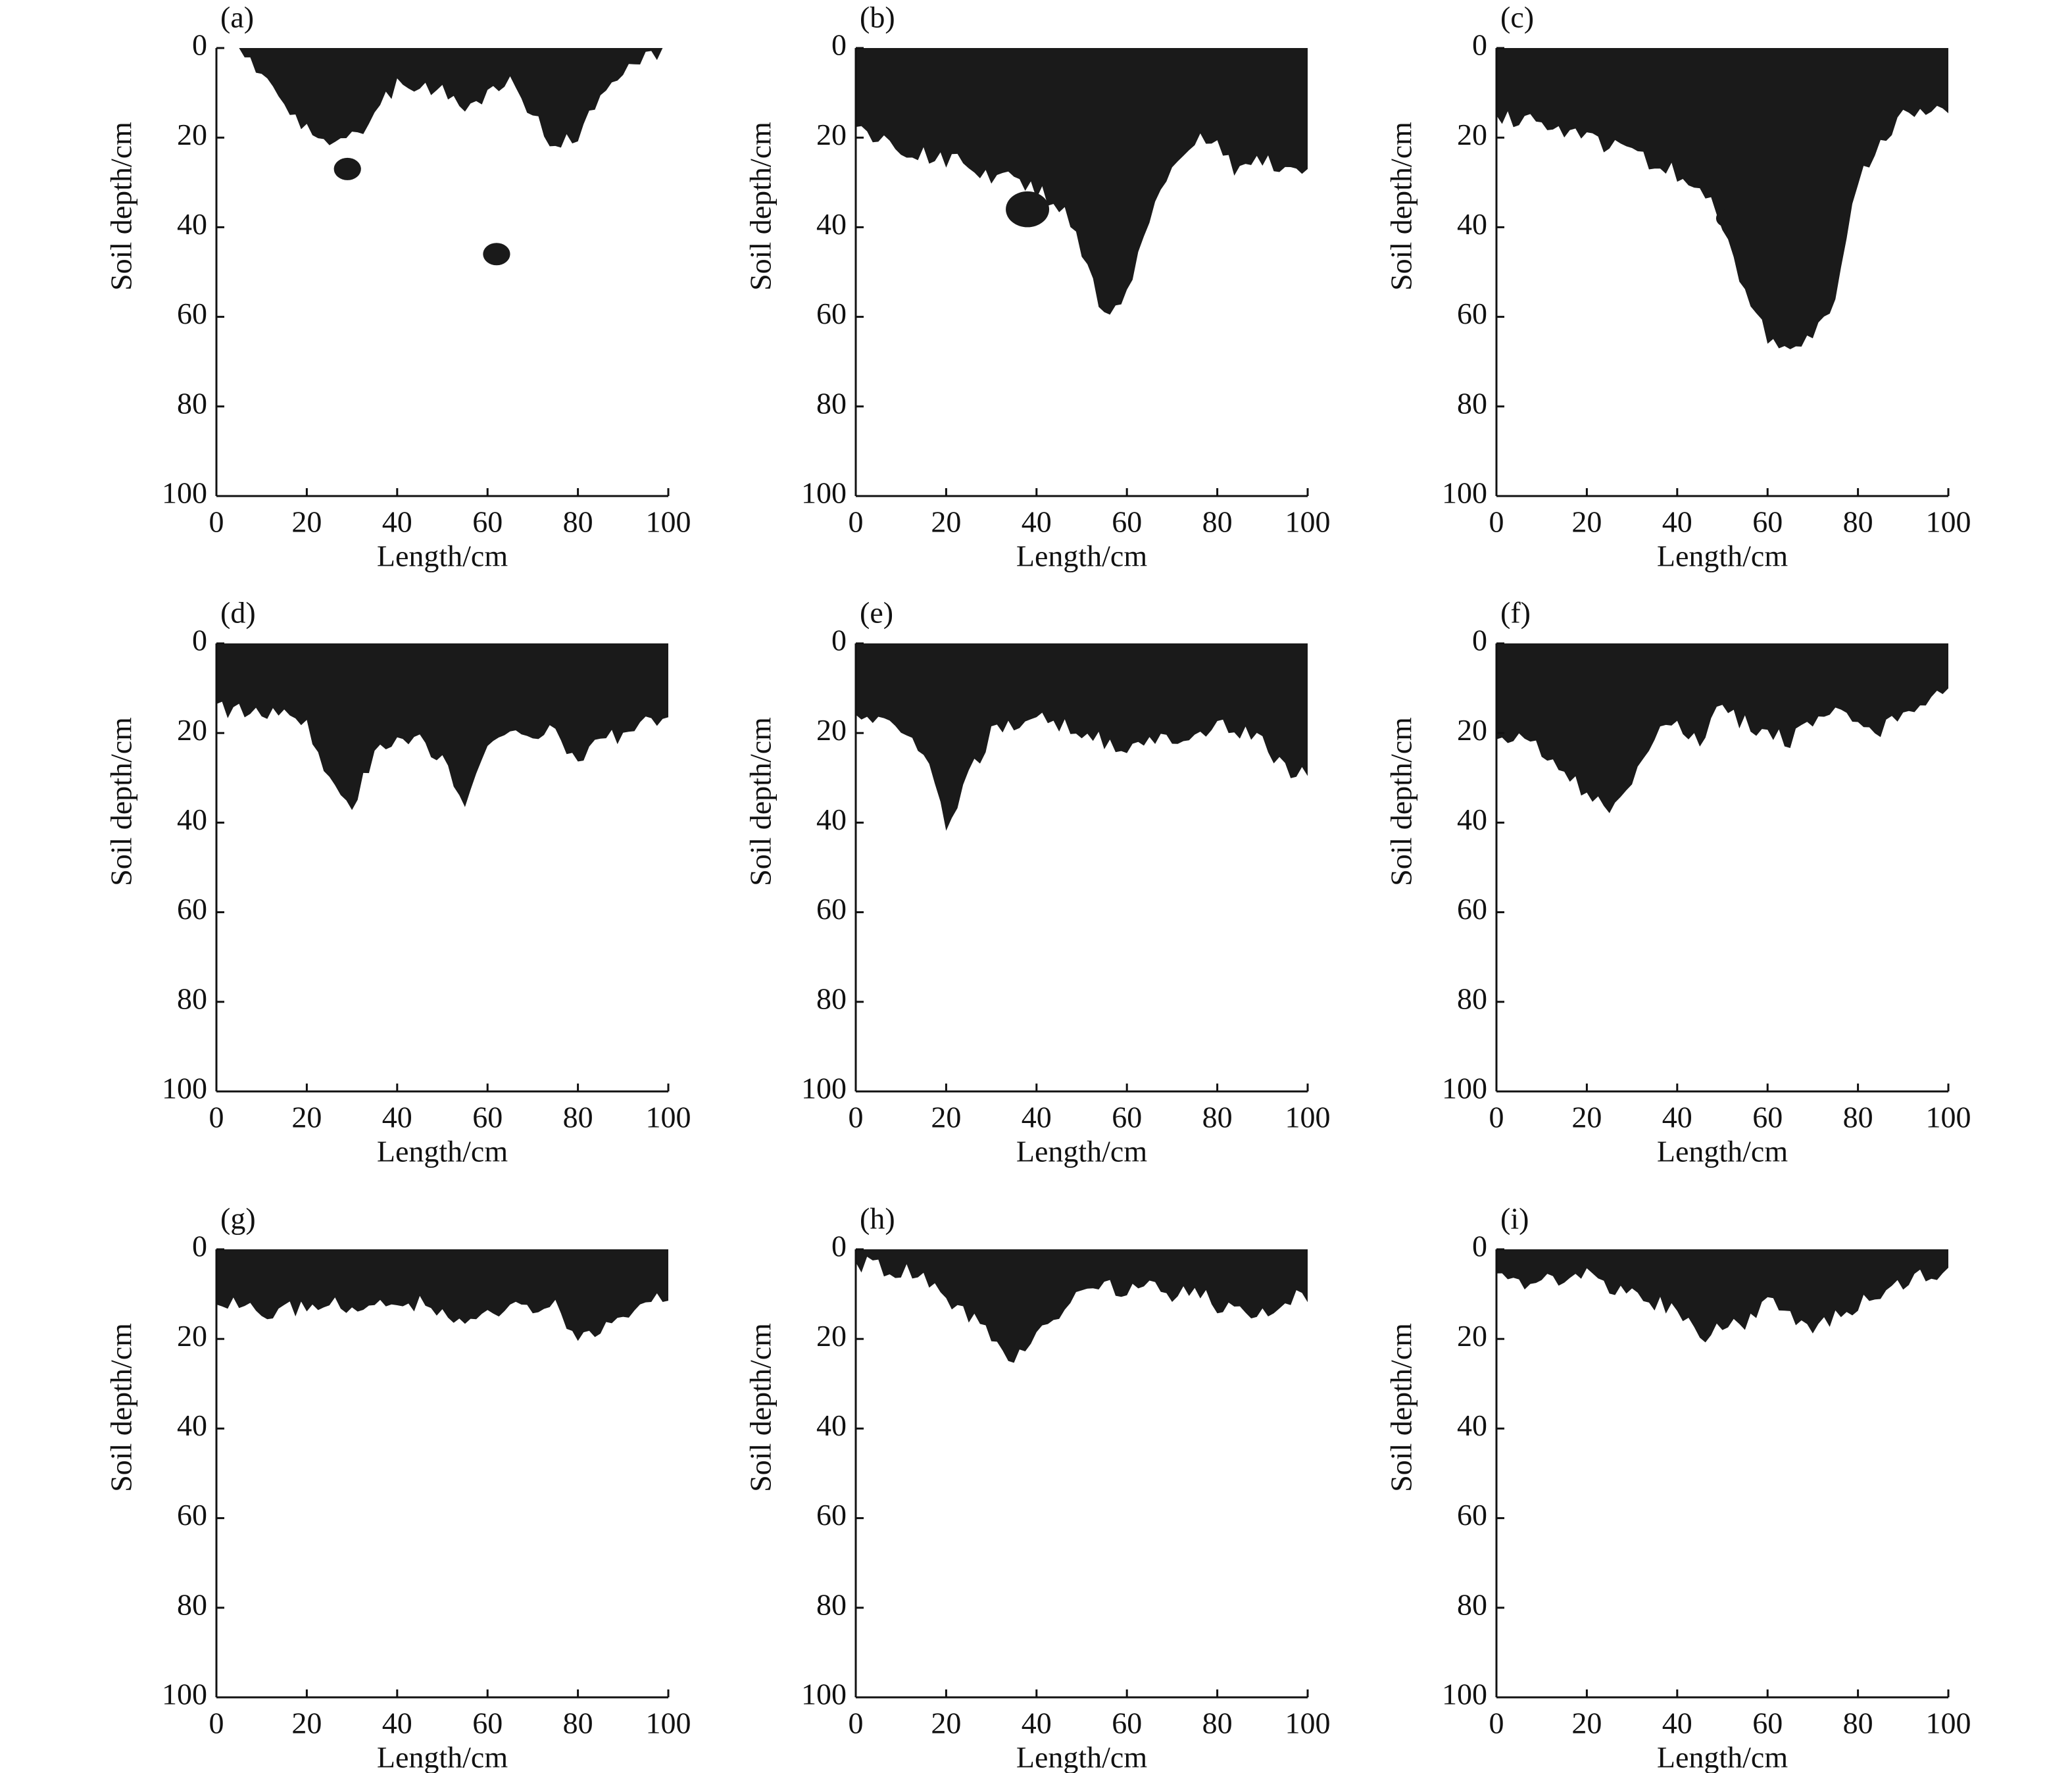 Image resolution: width=2072 pixels, height=1773 pixels. What do you see at coordinates (876, 613) in the screenshot?
I see `panel-label: (e)` at bounding box center [876, 613].